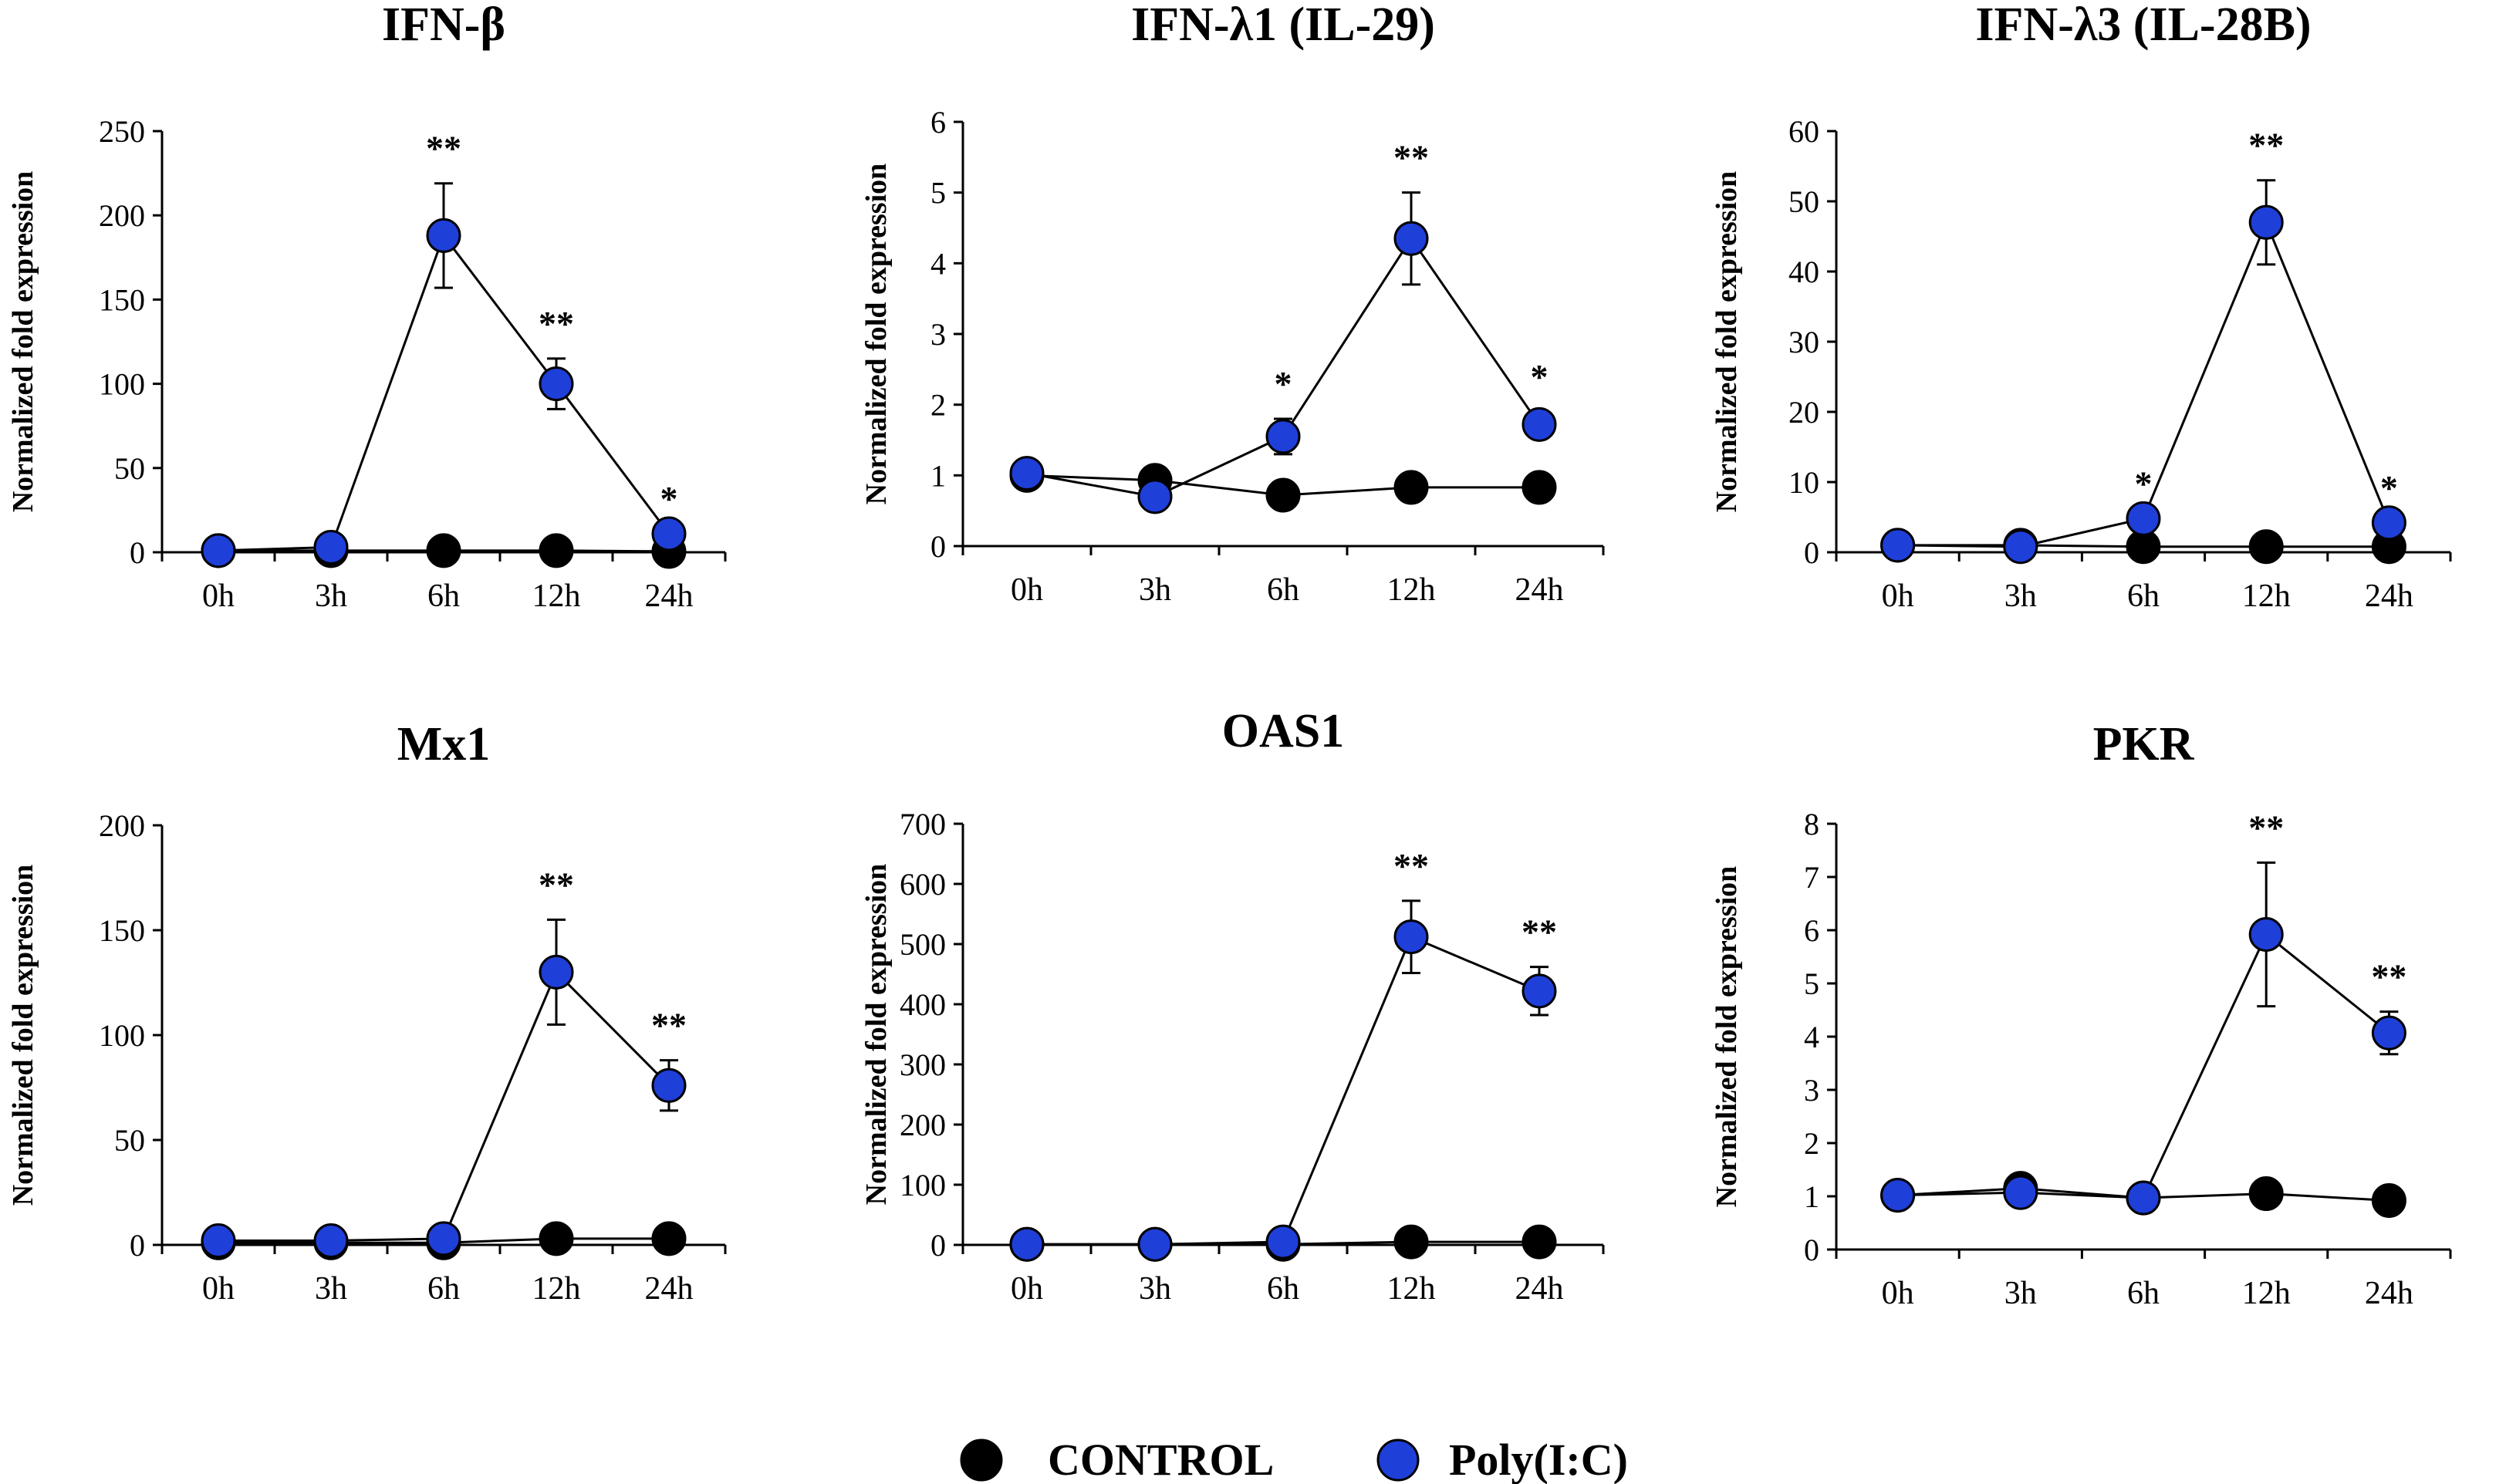 This screenshot has height=1484, width=2506. What do you see at coordinates (1803, 131) in the screenshot?
I see `y-tick-label: 60` at bounding box center [1803, 131].